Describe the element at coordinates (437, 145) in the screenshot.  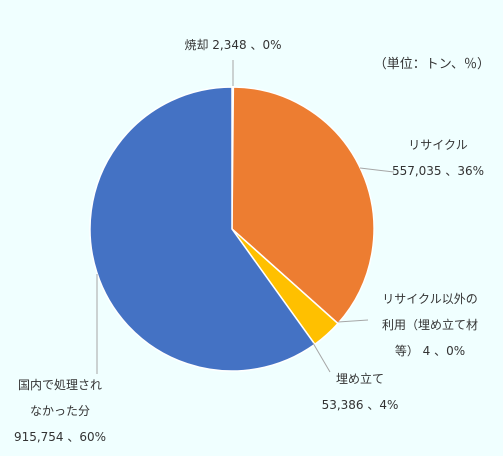
I see `data-label-line: リサイクル` at that location.